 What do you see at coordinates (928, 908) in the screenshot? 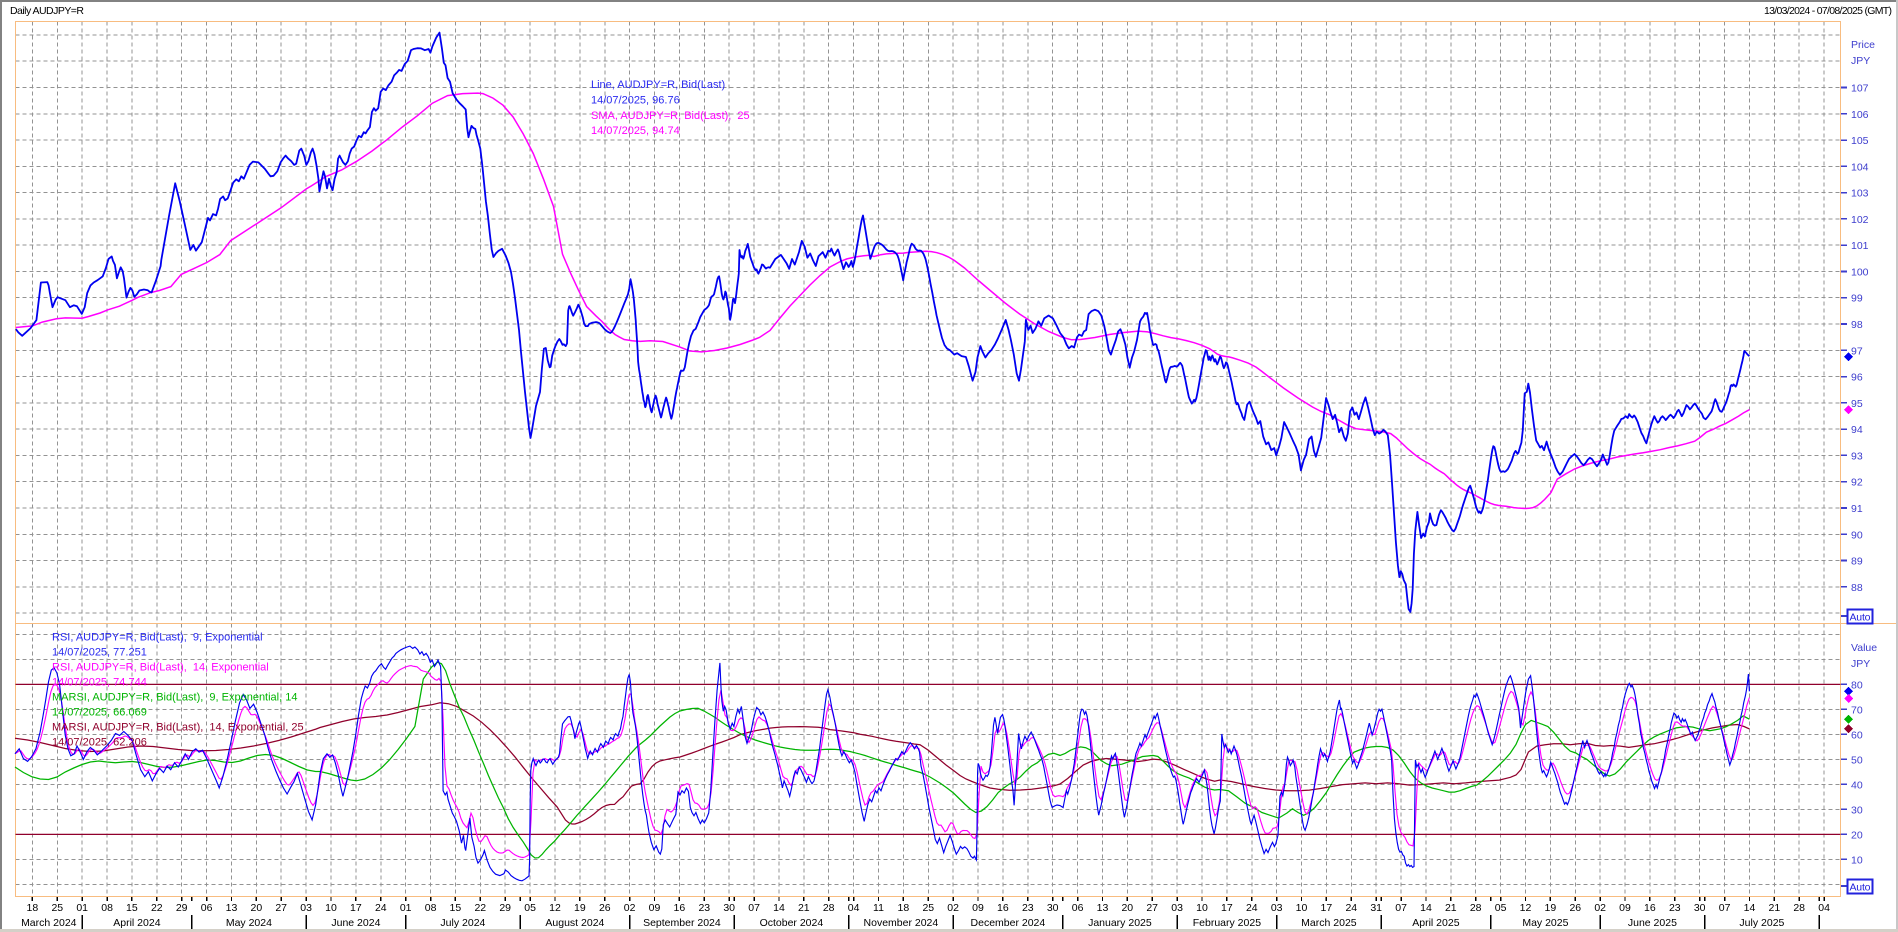
I see `svg-text: 25` at bounding box center [928, 908].